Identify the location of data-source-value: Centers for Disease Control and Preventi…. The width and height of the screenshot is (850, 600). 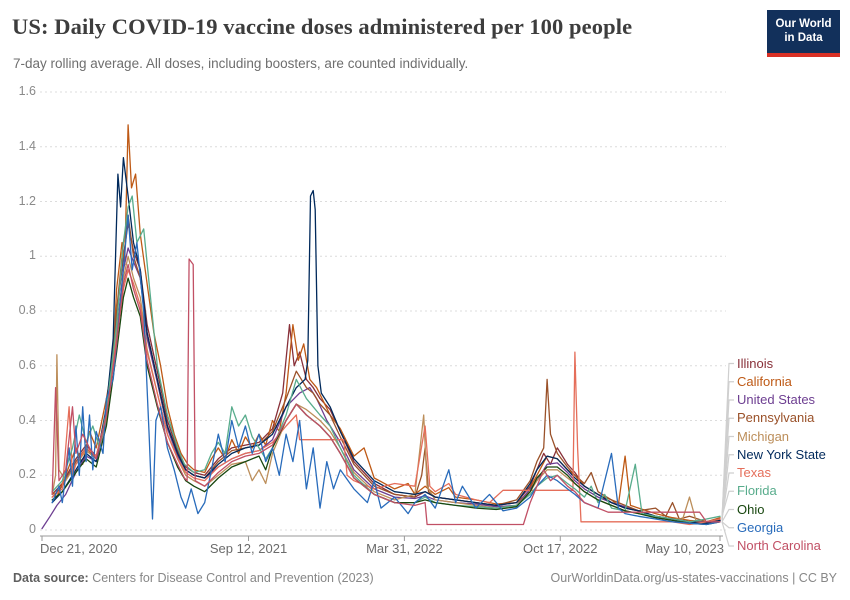
(231, 578).